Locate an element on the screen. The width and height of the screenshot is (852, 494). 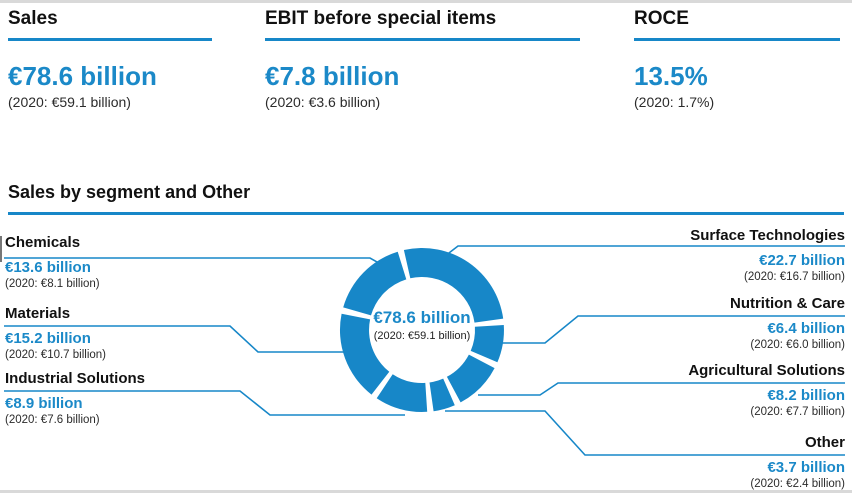
kpi-prior-year: (2020: 1.7%) is located at coordinates (674, 102).